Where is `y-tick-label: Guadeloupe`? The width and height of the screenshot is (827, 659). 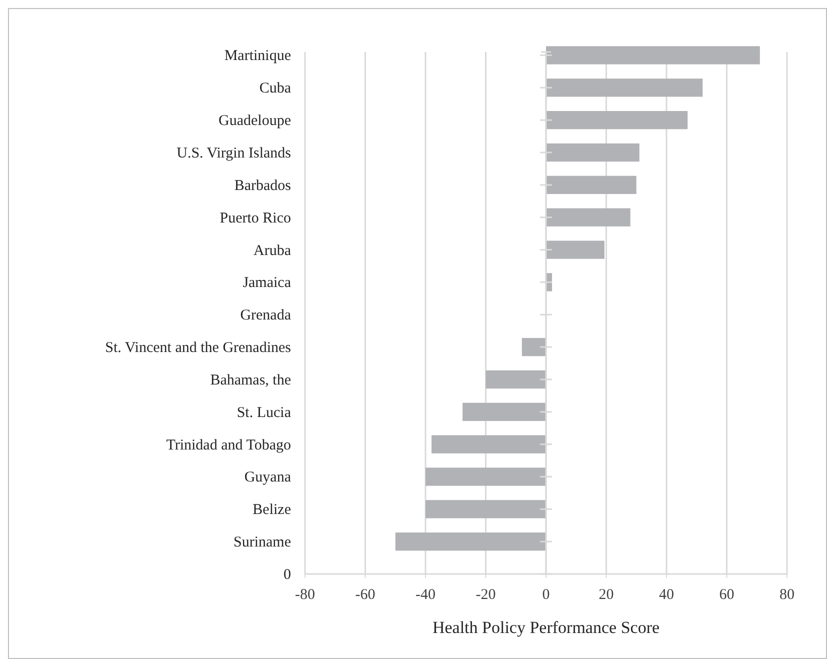
y-tick-label: Guadeloupe is located at coordinates (255, 121).